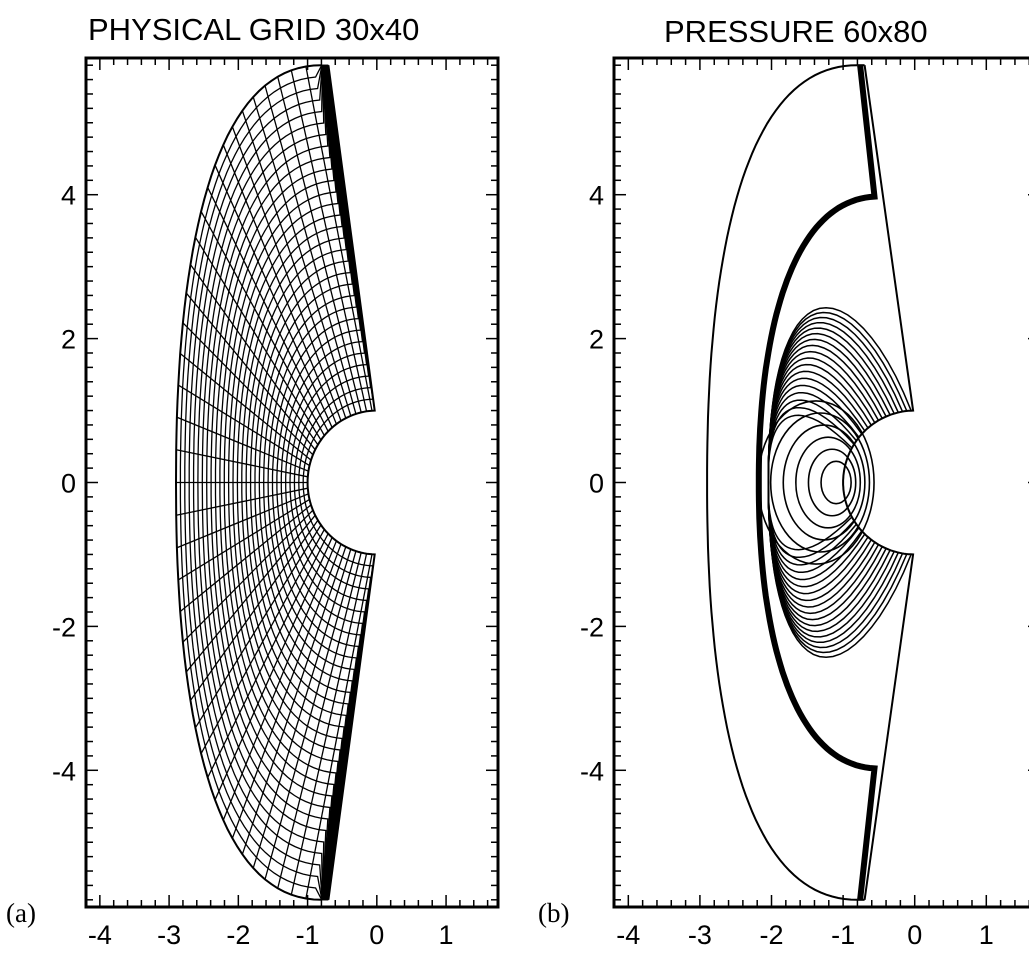  Describe the element at coordinates (554, 913) in the screenshot. I see `panel-b-label: (b)` at that location.